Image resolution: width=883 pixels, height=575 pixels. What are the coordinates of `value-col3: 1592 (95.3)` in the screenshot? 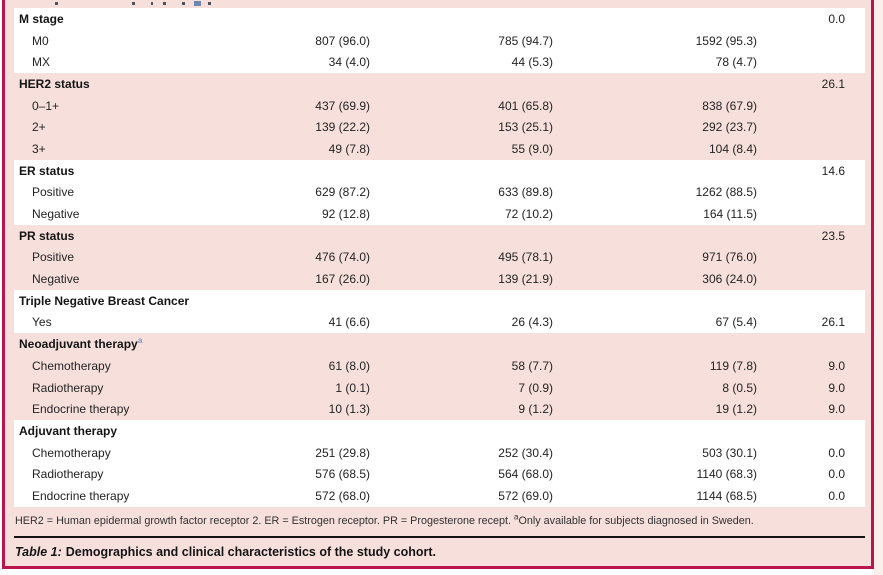 It's located at (726, 40).